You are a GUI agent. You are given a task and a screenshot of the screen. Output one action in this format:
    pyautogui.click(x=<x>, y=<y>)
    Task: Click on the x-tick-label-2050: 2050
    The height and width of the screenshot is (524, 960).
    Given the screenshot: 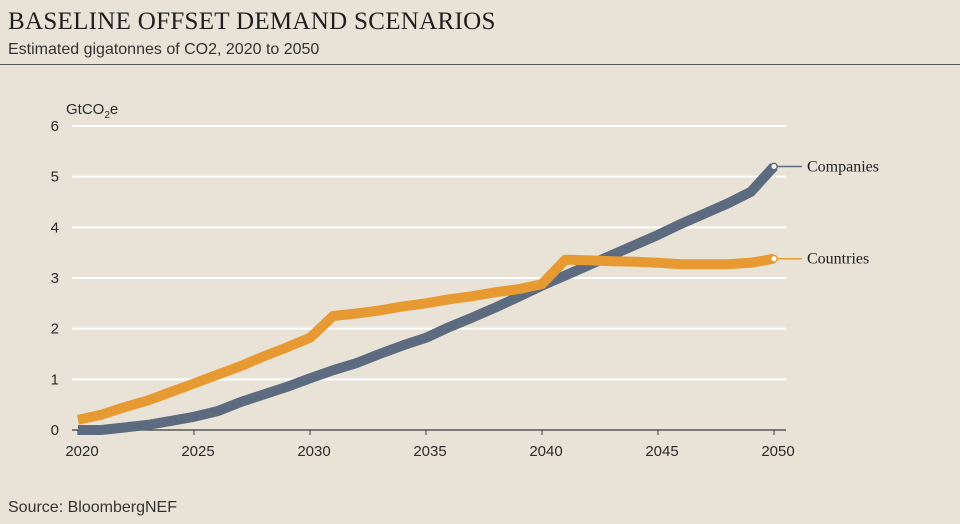 What is the action you would take?
    pyautogui.click(x=777, y=451)
    